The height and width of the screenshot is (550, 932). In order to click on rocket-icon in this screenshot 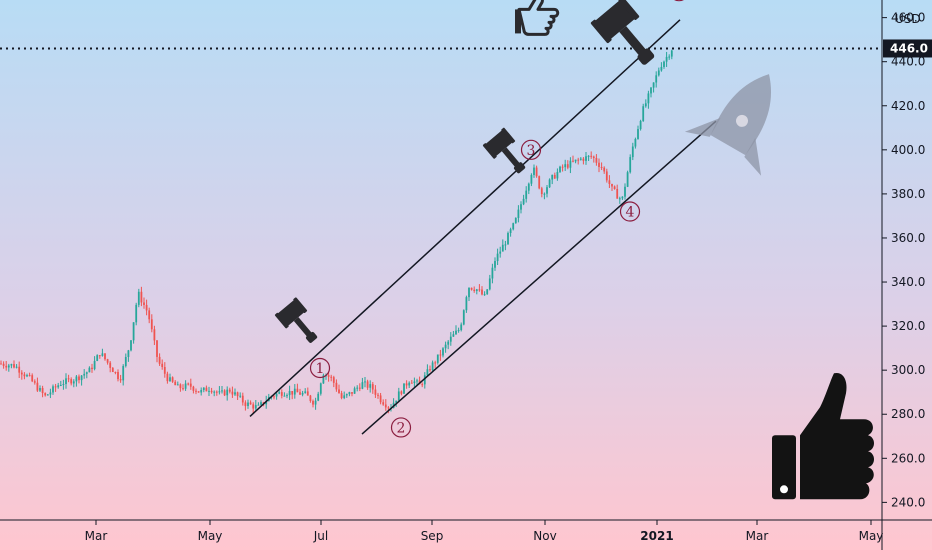, I will do `click(728, 125)`.